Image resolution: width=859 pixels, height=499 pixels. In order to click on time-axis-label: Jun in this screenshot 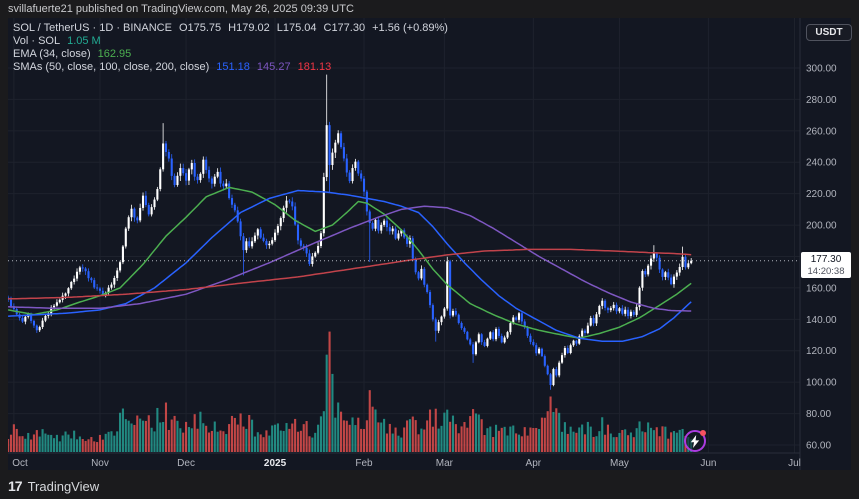, I will do `click(708, 463)`.